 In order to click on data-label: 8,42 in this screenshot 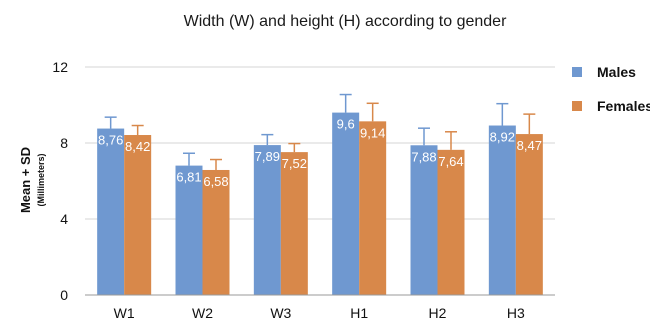, I will do `click(137, 146)`.